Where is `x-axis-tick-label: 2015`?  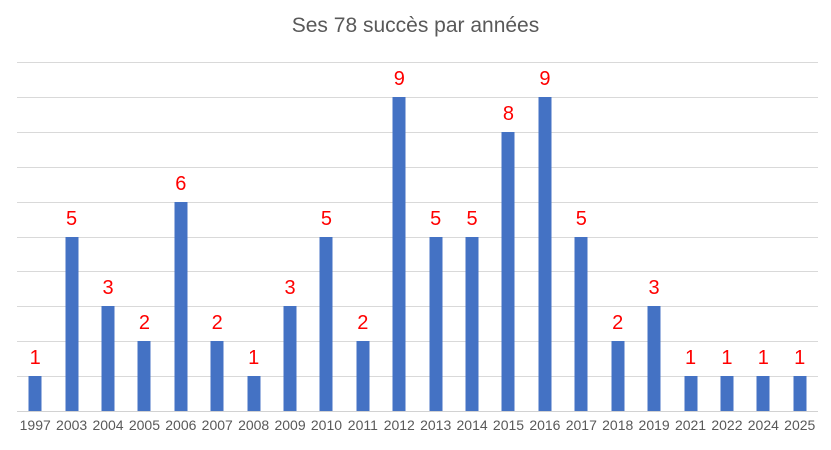 x-axis-tick-label: 2015 is located at coordinates (508, 425).